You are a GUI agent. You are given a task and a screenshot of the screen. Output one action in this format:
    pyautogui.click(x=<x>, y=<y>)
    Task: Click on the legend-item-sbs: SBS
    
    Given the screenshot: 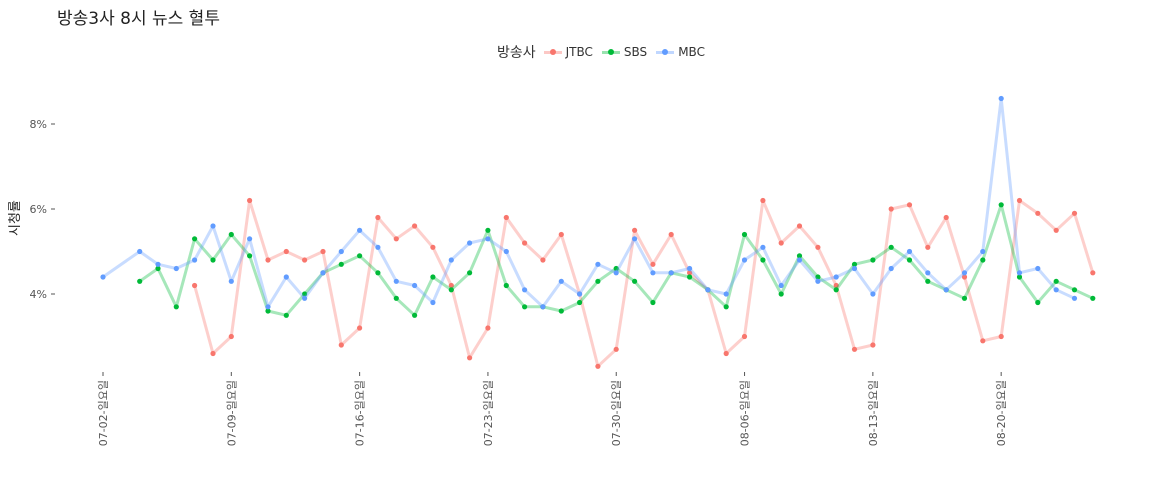 What is the action you would take?
    pyautogui.click(x=624, y=52)
    